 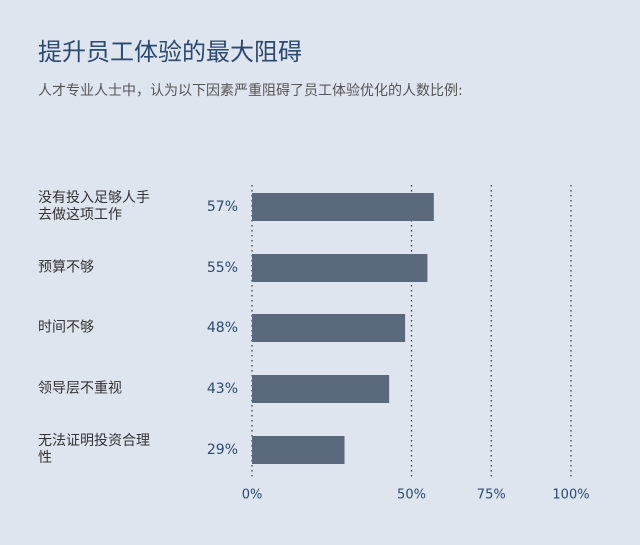 What do you see at coordinates (250, 91) in the screenshot?
I see `chart-subtitle: 人才专业人士中，认为以下因素严重阻碍了员工体验优化的人数比例:` at bounding box center [250, 91].